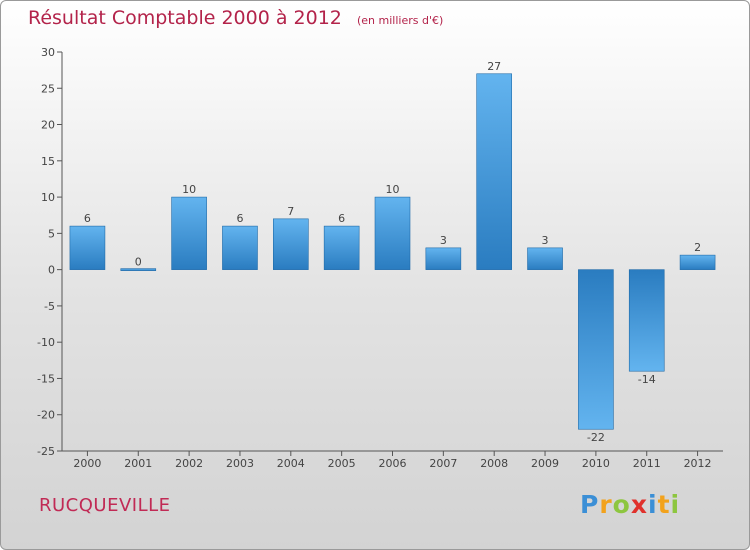 Image resolution: width=750 pixels, height=550 pixels. What do you see at coordinates (606, 504) in the screenshot?
I see `logo-letter: r` at bounding box center [606, 504].